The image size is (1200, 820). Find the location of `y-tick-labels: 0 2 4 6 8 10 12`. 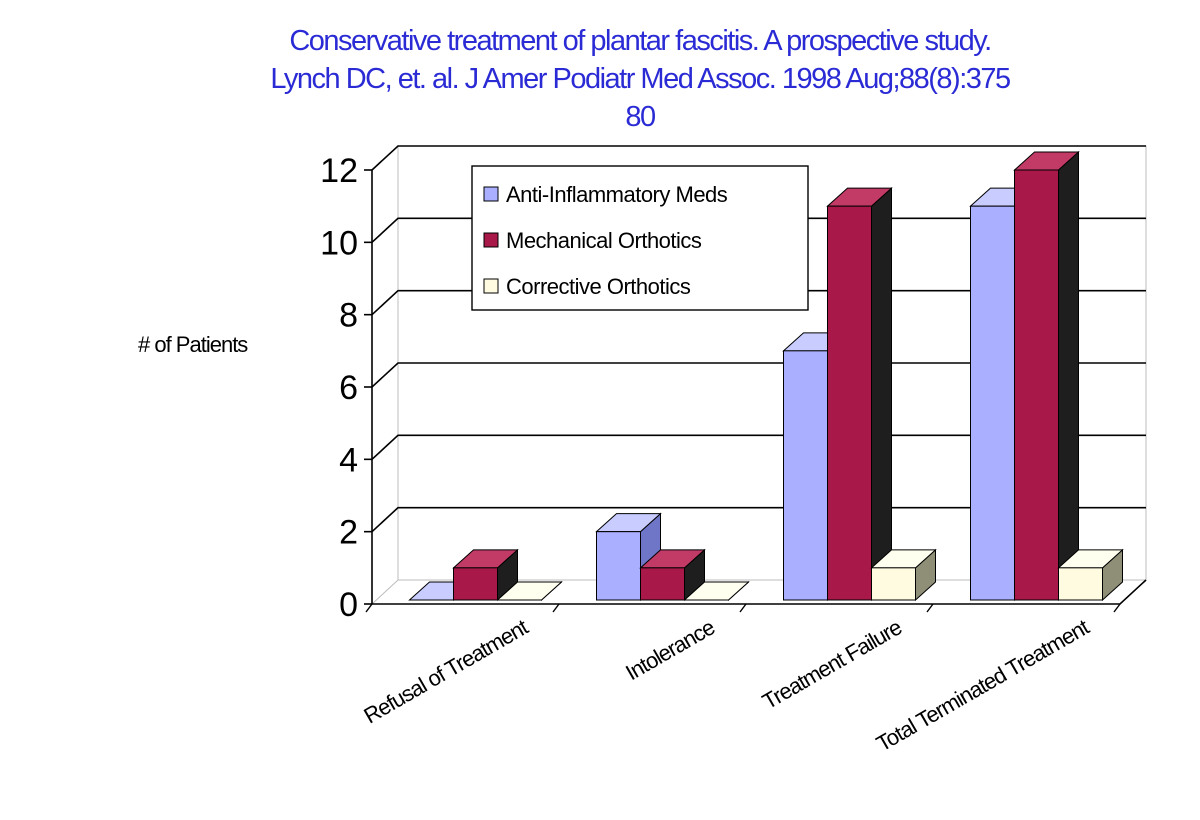

y-tick-labels: 0 2 4 6 8 10 12 is located at coordinates (339, 388).